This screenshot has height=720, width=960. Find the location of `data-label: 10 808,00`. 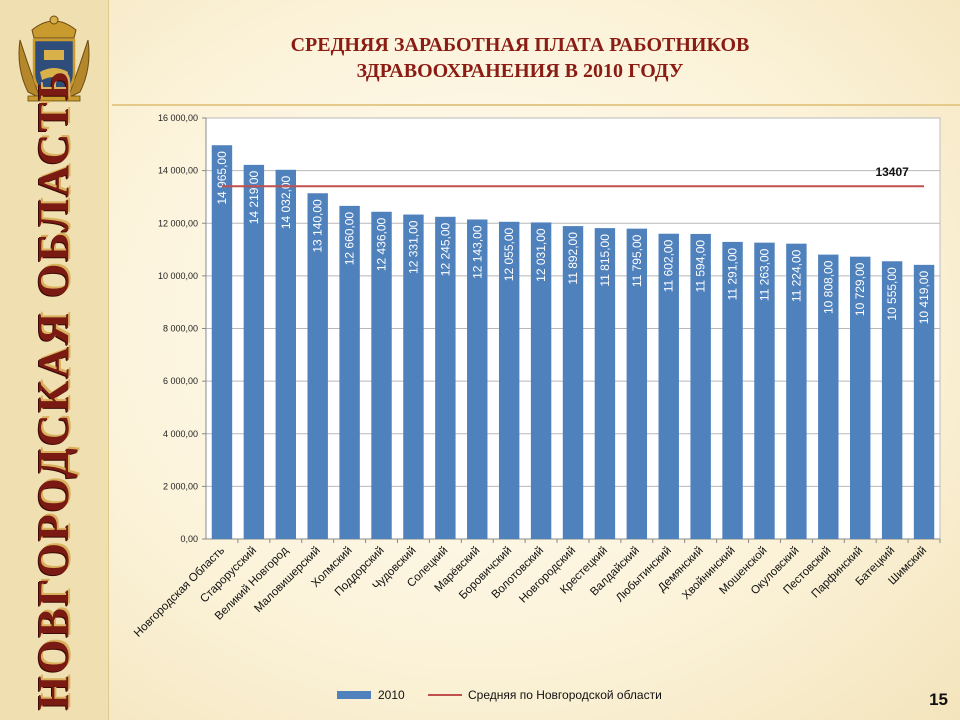

data-label: 10 808,00 is located at coordinates (828, 287).